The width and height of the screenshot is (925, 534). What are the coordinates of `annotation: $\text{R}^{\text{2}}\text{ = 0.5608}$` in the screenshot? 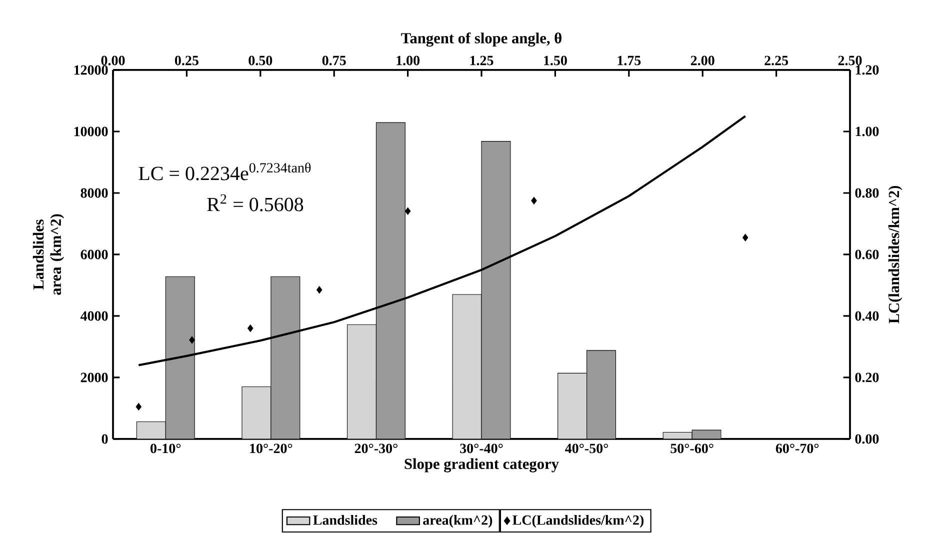 It's located at (255, 203).